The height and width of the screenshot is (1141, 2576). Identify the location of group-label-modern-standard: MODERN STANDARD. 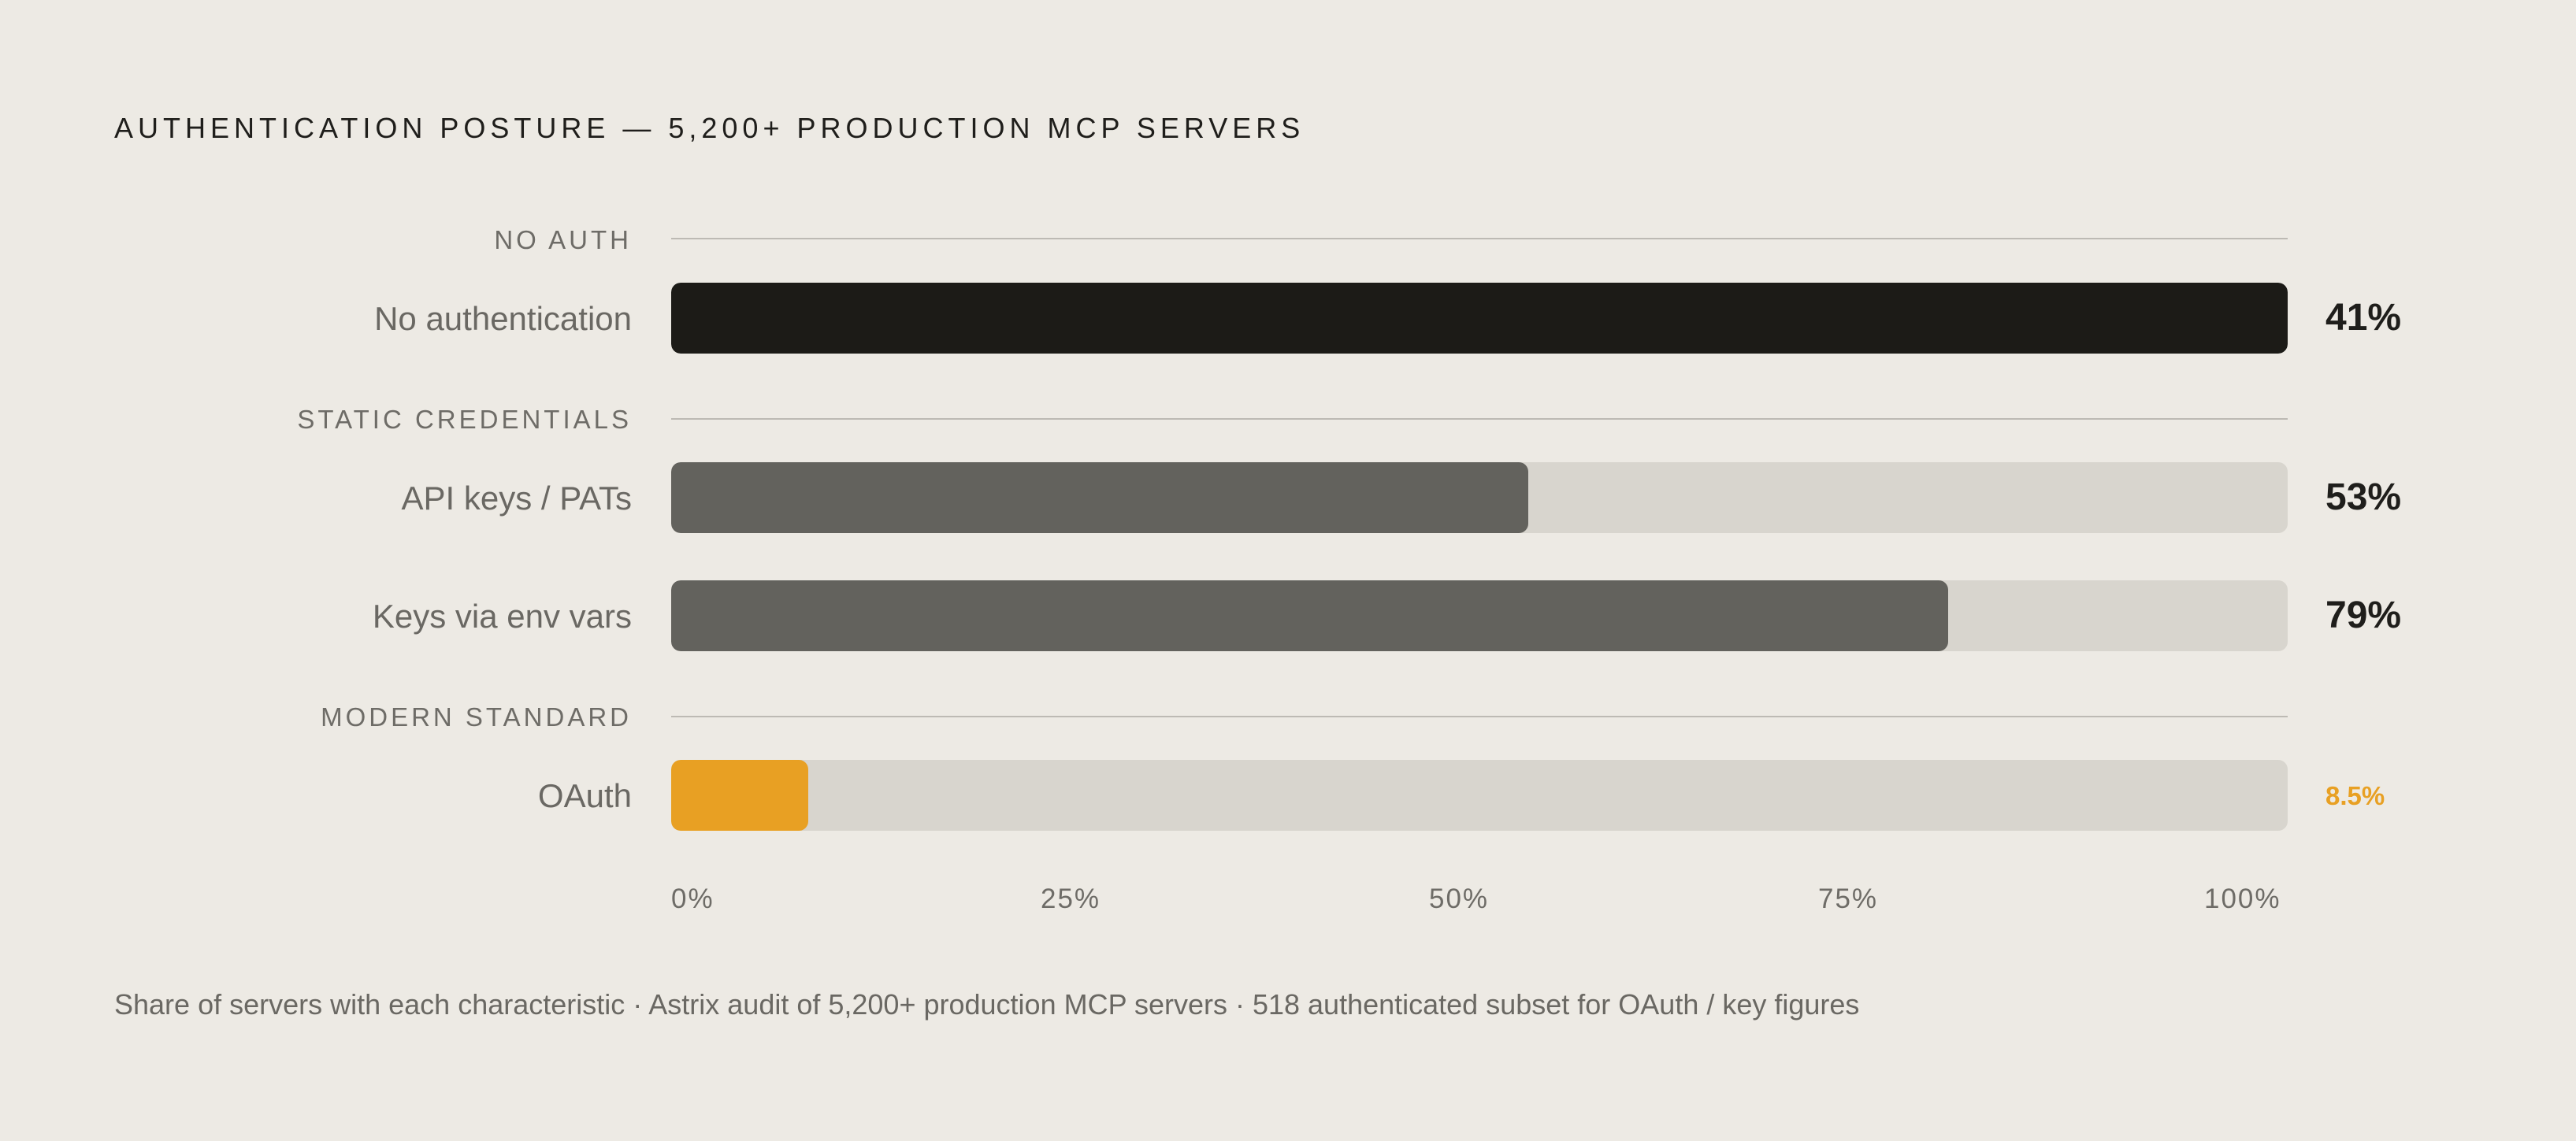
(476, 717).